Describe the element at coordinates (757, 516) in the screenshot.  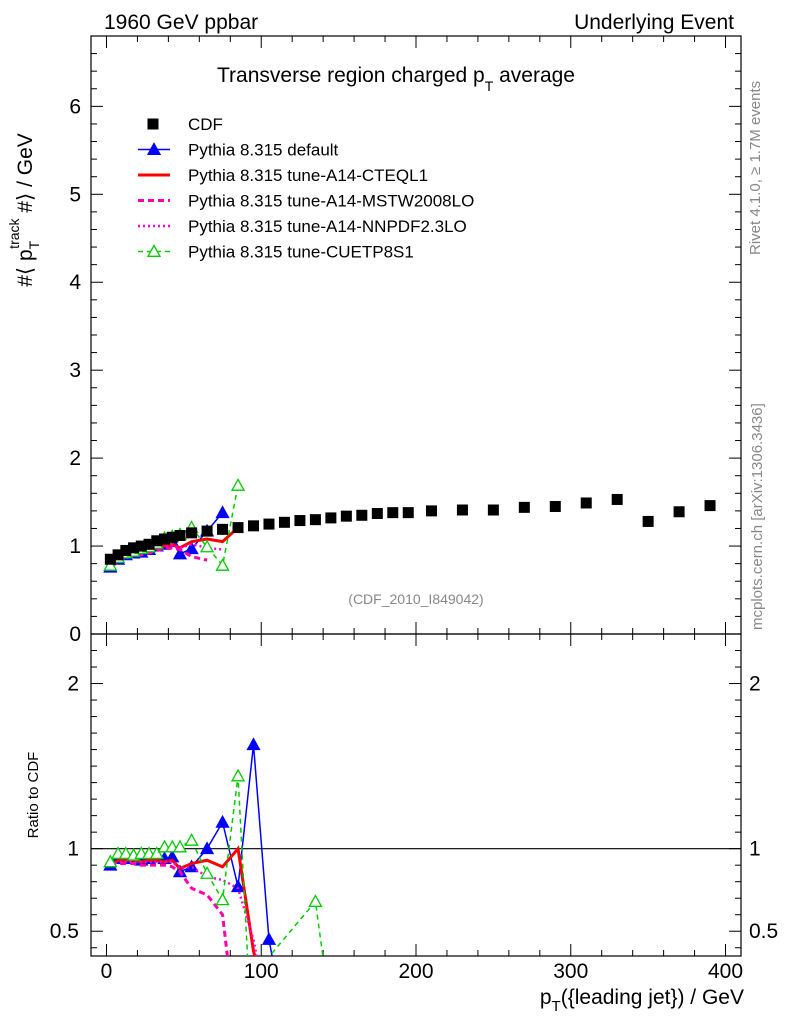
I see `mcplots-label: mcplots.cern.ch [arXiv:1306.3436]` at that location.